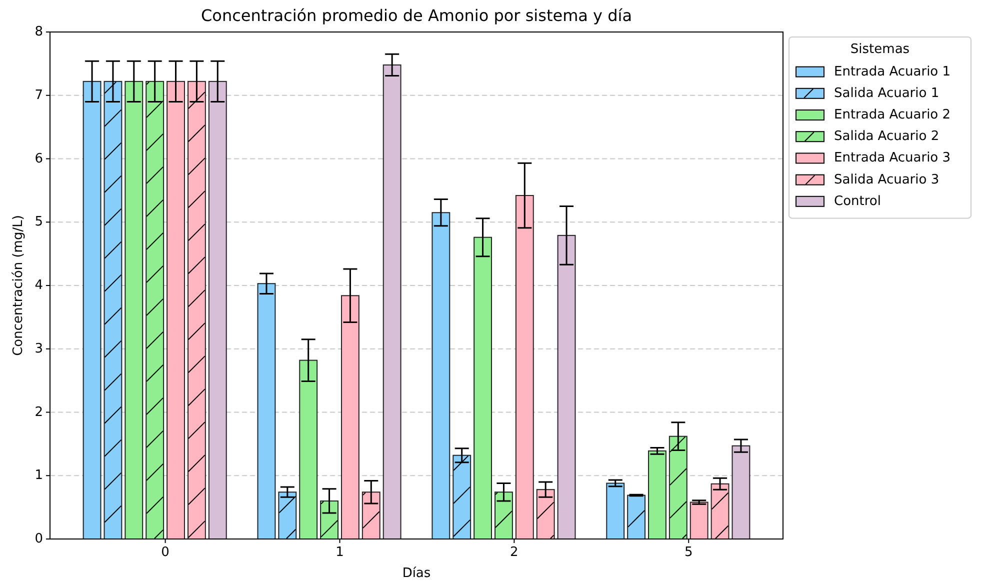 This screenshot has width=981, height=583. What do you see at coordinates (38, 32) in the screenshot?
I see `y-tick-label: 8` at bounding box center [38, 32].